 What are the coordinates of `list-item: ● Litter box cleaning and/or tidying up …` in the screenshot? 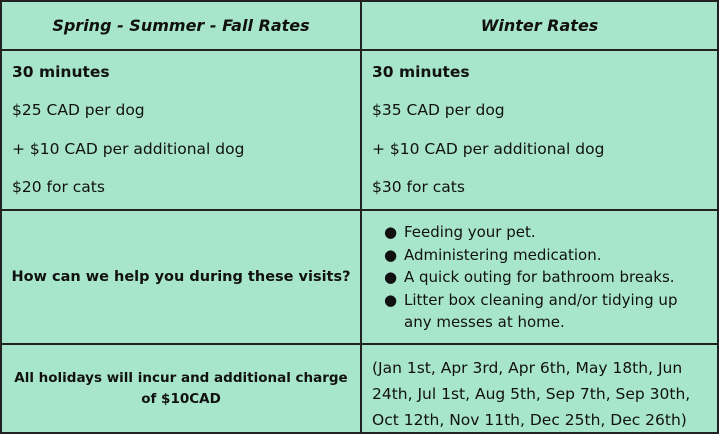 It's located at (546, 311).